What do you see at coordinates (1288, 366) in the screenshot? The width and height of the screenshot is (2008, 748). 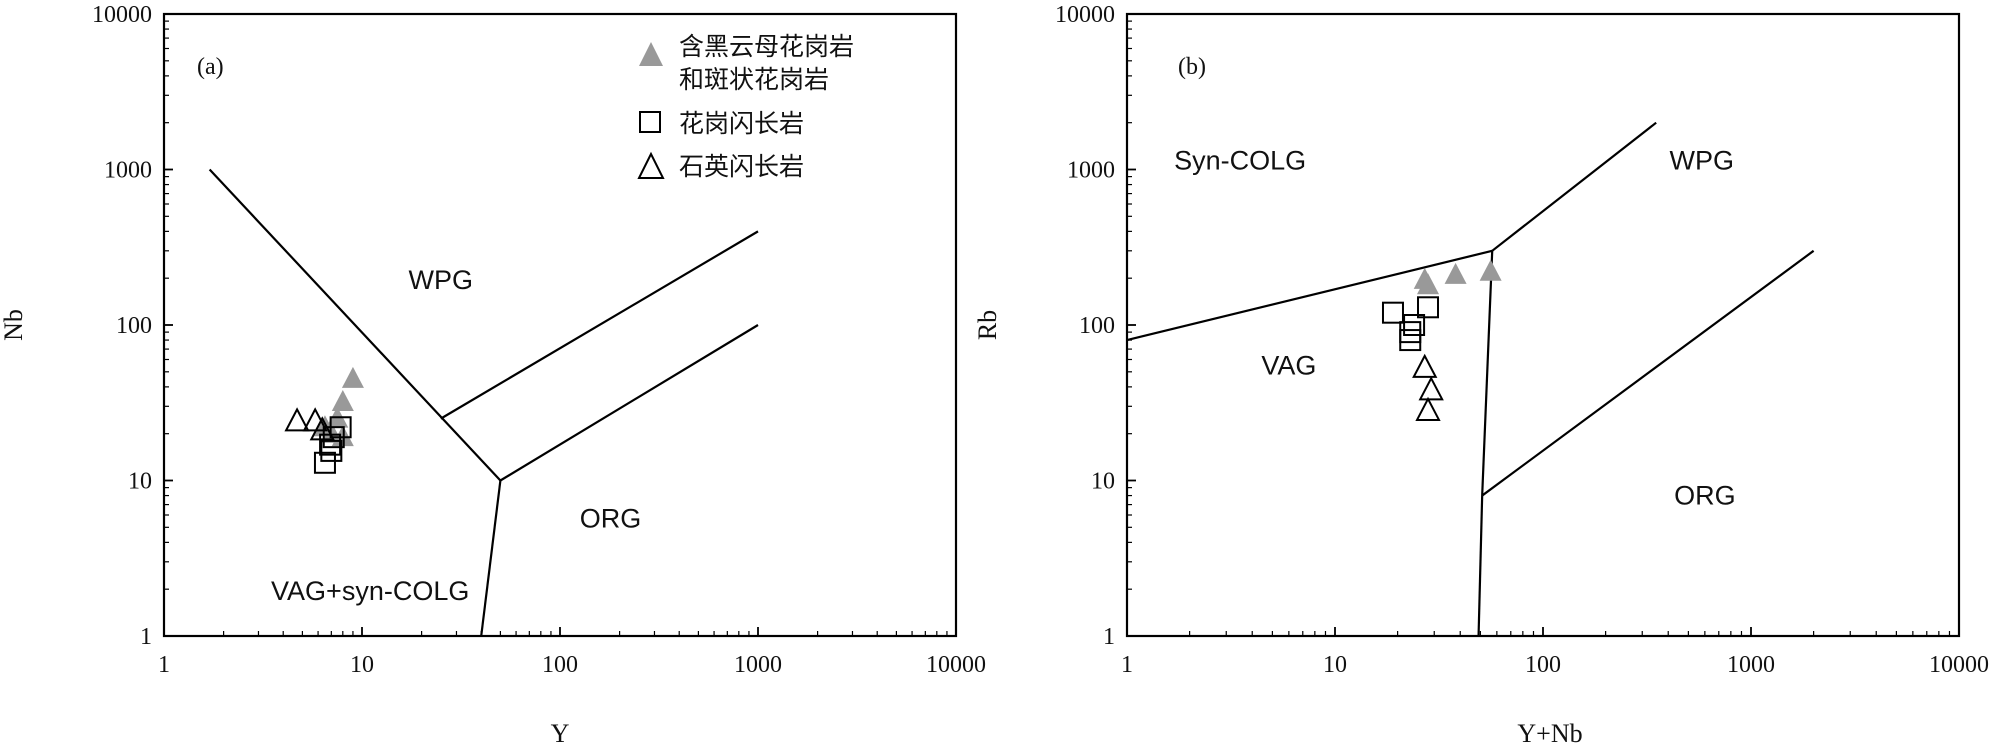 I see `region-label: VAG` at bounding box center [1288, 366].